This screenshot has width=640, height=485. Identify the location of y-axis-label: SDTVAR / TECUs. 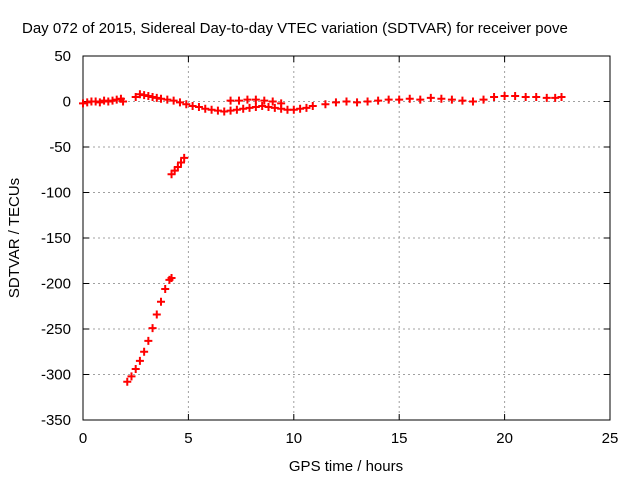
(14, 238).